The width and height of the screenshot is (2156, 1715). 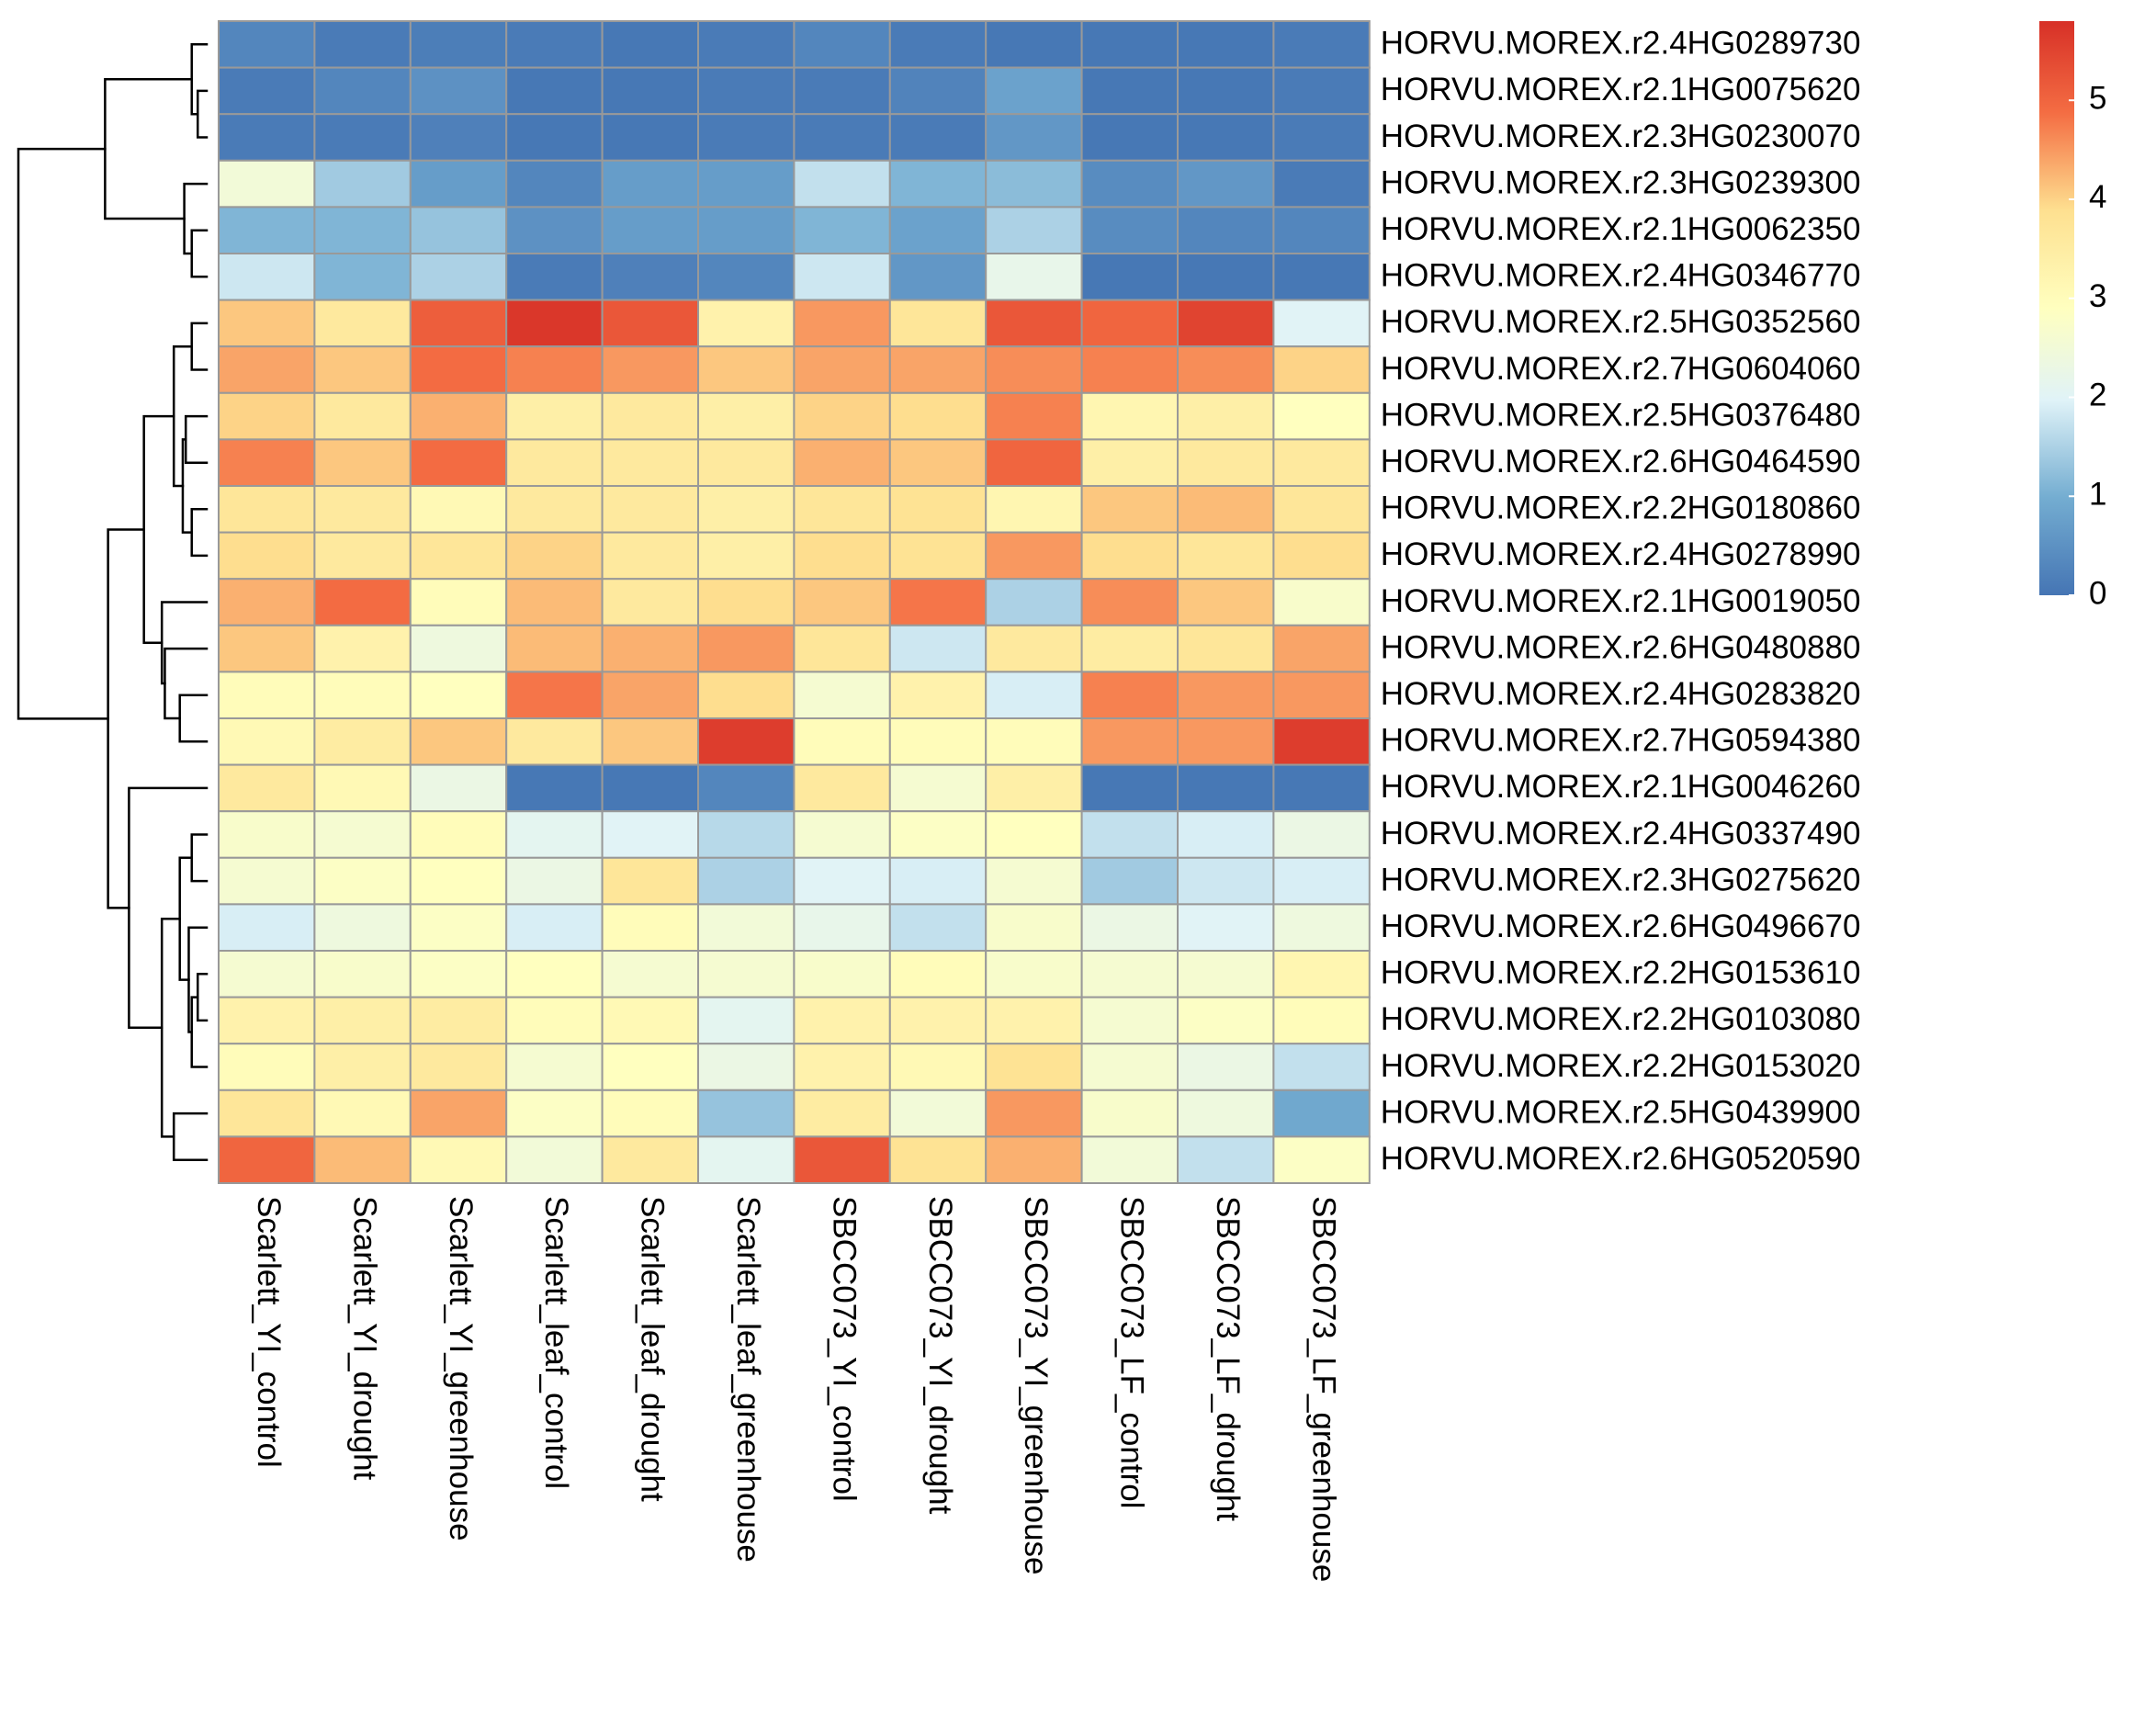 I want to click on legend-tick-label: 3, so click(x=2097, y=296).